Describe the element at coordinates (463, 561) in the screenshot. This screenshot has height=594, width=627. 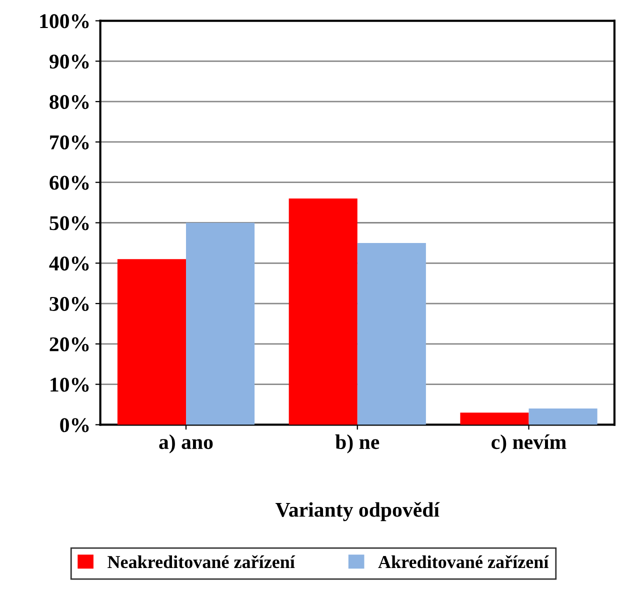
I see `legend-label: Akreditované zařízení` at that location.